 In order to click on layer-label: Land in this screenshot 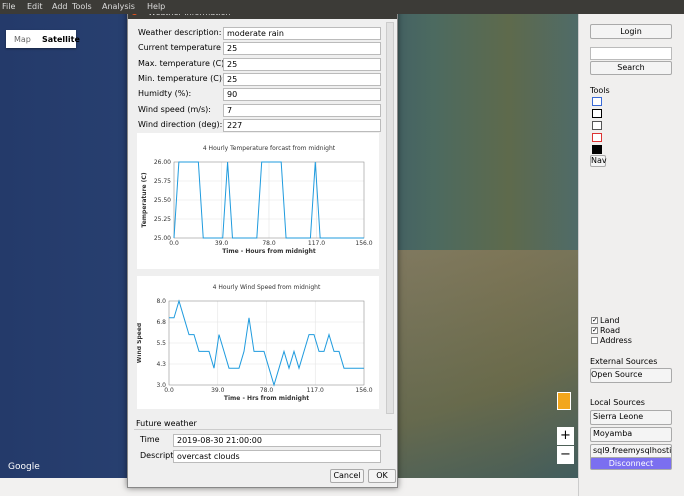, I will do `click(610, 320)`.